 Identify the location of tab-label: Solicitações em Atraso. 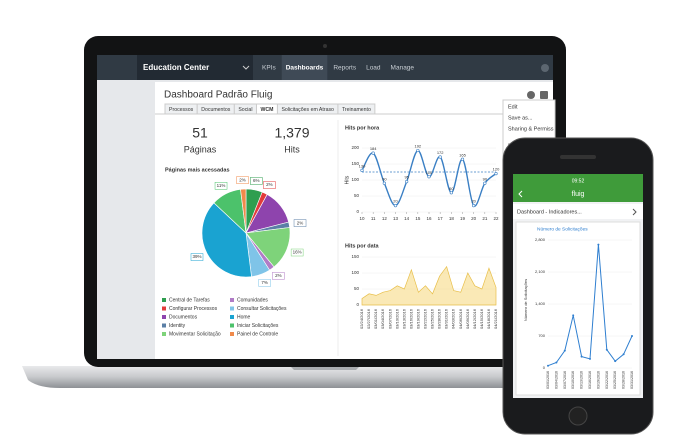
(307, 110).